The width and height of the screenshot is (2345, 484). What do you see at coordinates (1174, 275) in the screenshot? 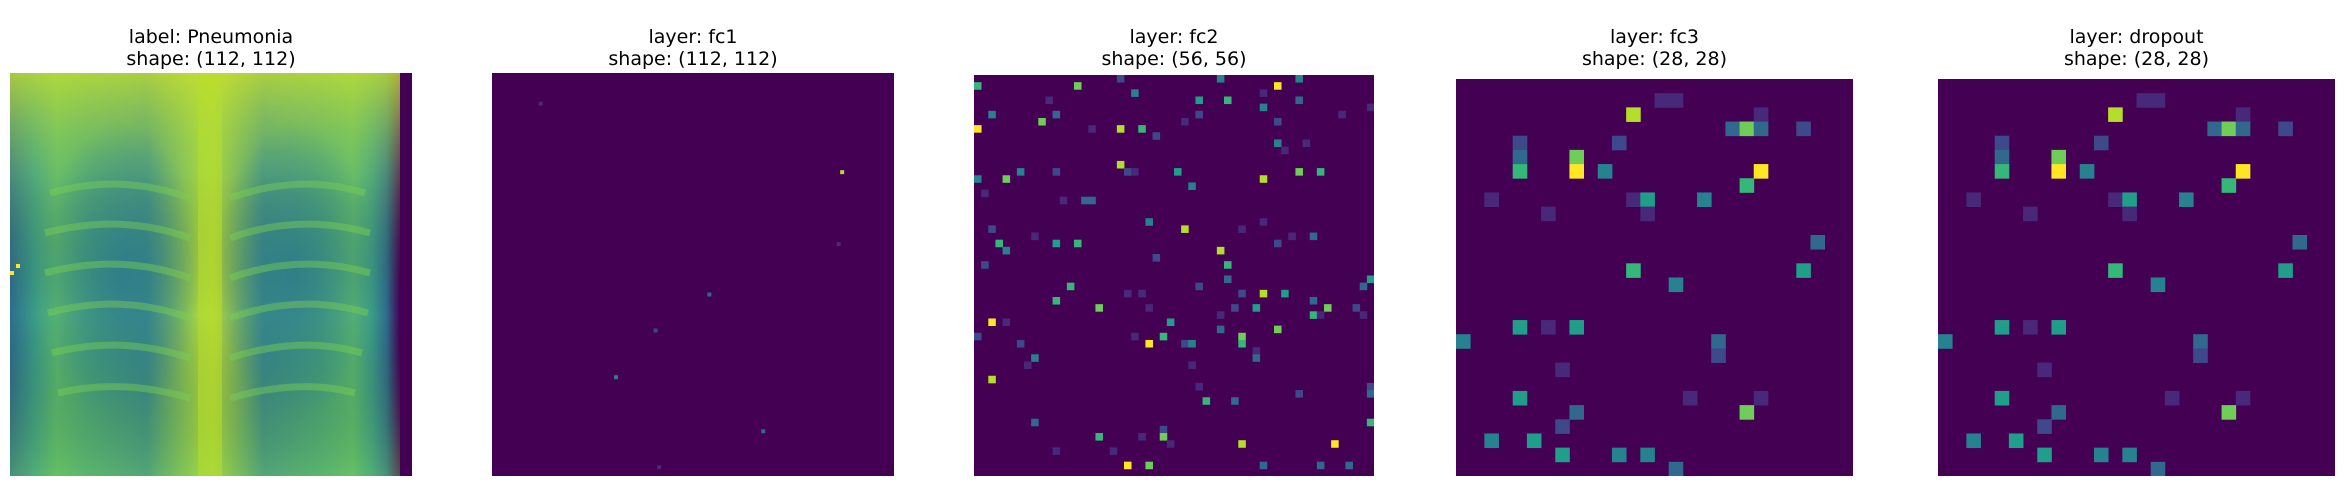
I see `heatmap-fc2` at bounding box center [1174, 275].